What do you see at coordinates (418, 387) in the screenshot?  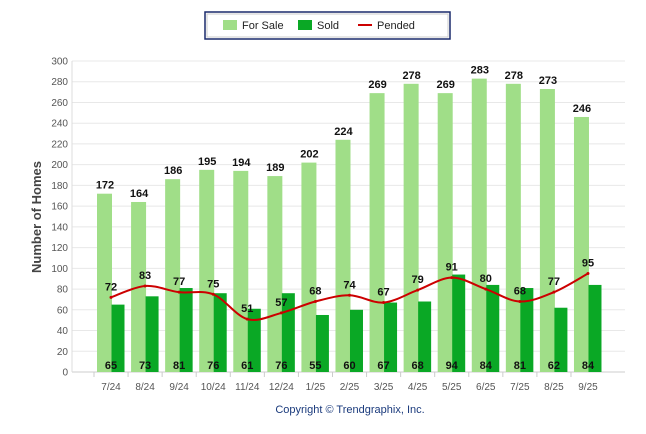 I see `x-tick-label: 4/25` at bounding box center [418, 387].